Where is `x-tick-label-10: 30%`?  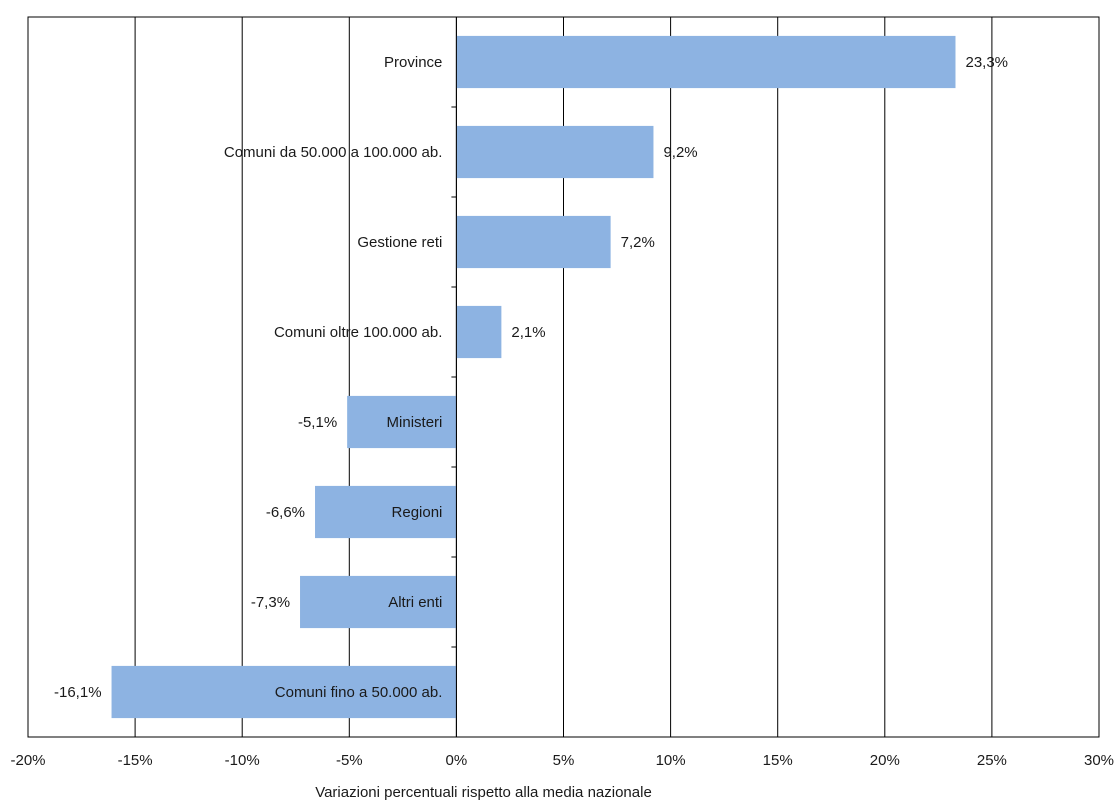
x-tick-label-10: 30% is located at coordinates (1099, 760).